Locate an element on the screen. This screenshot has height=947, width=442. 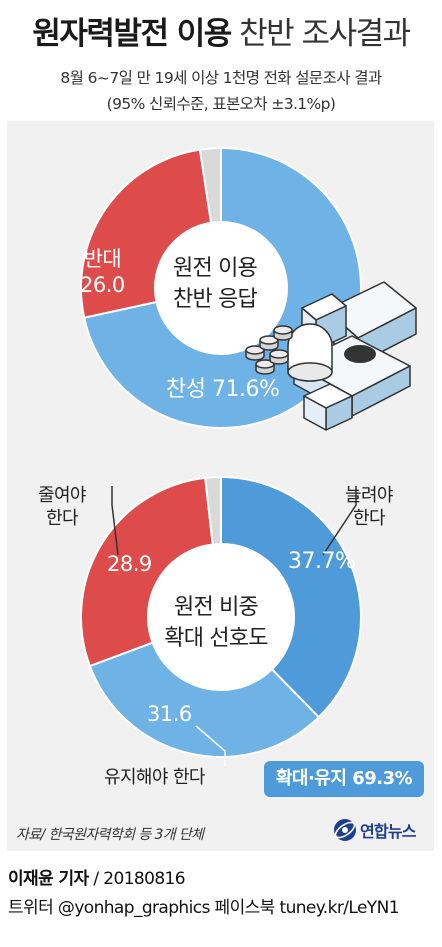
donut1-hole is located at coordinates (221, 288).